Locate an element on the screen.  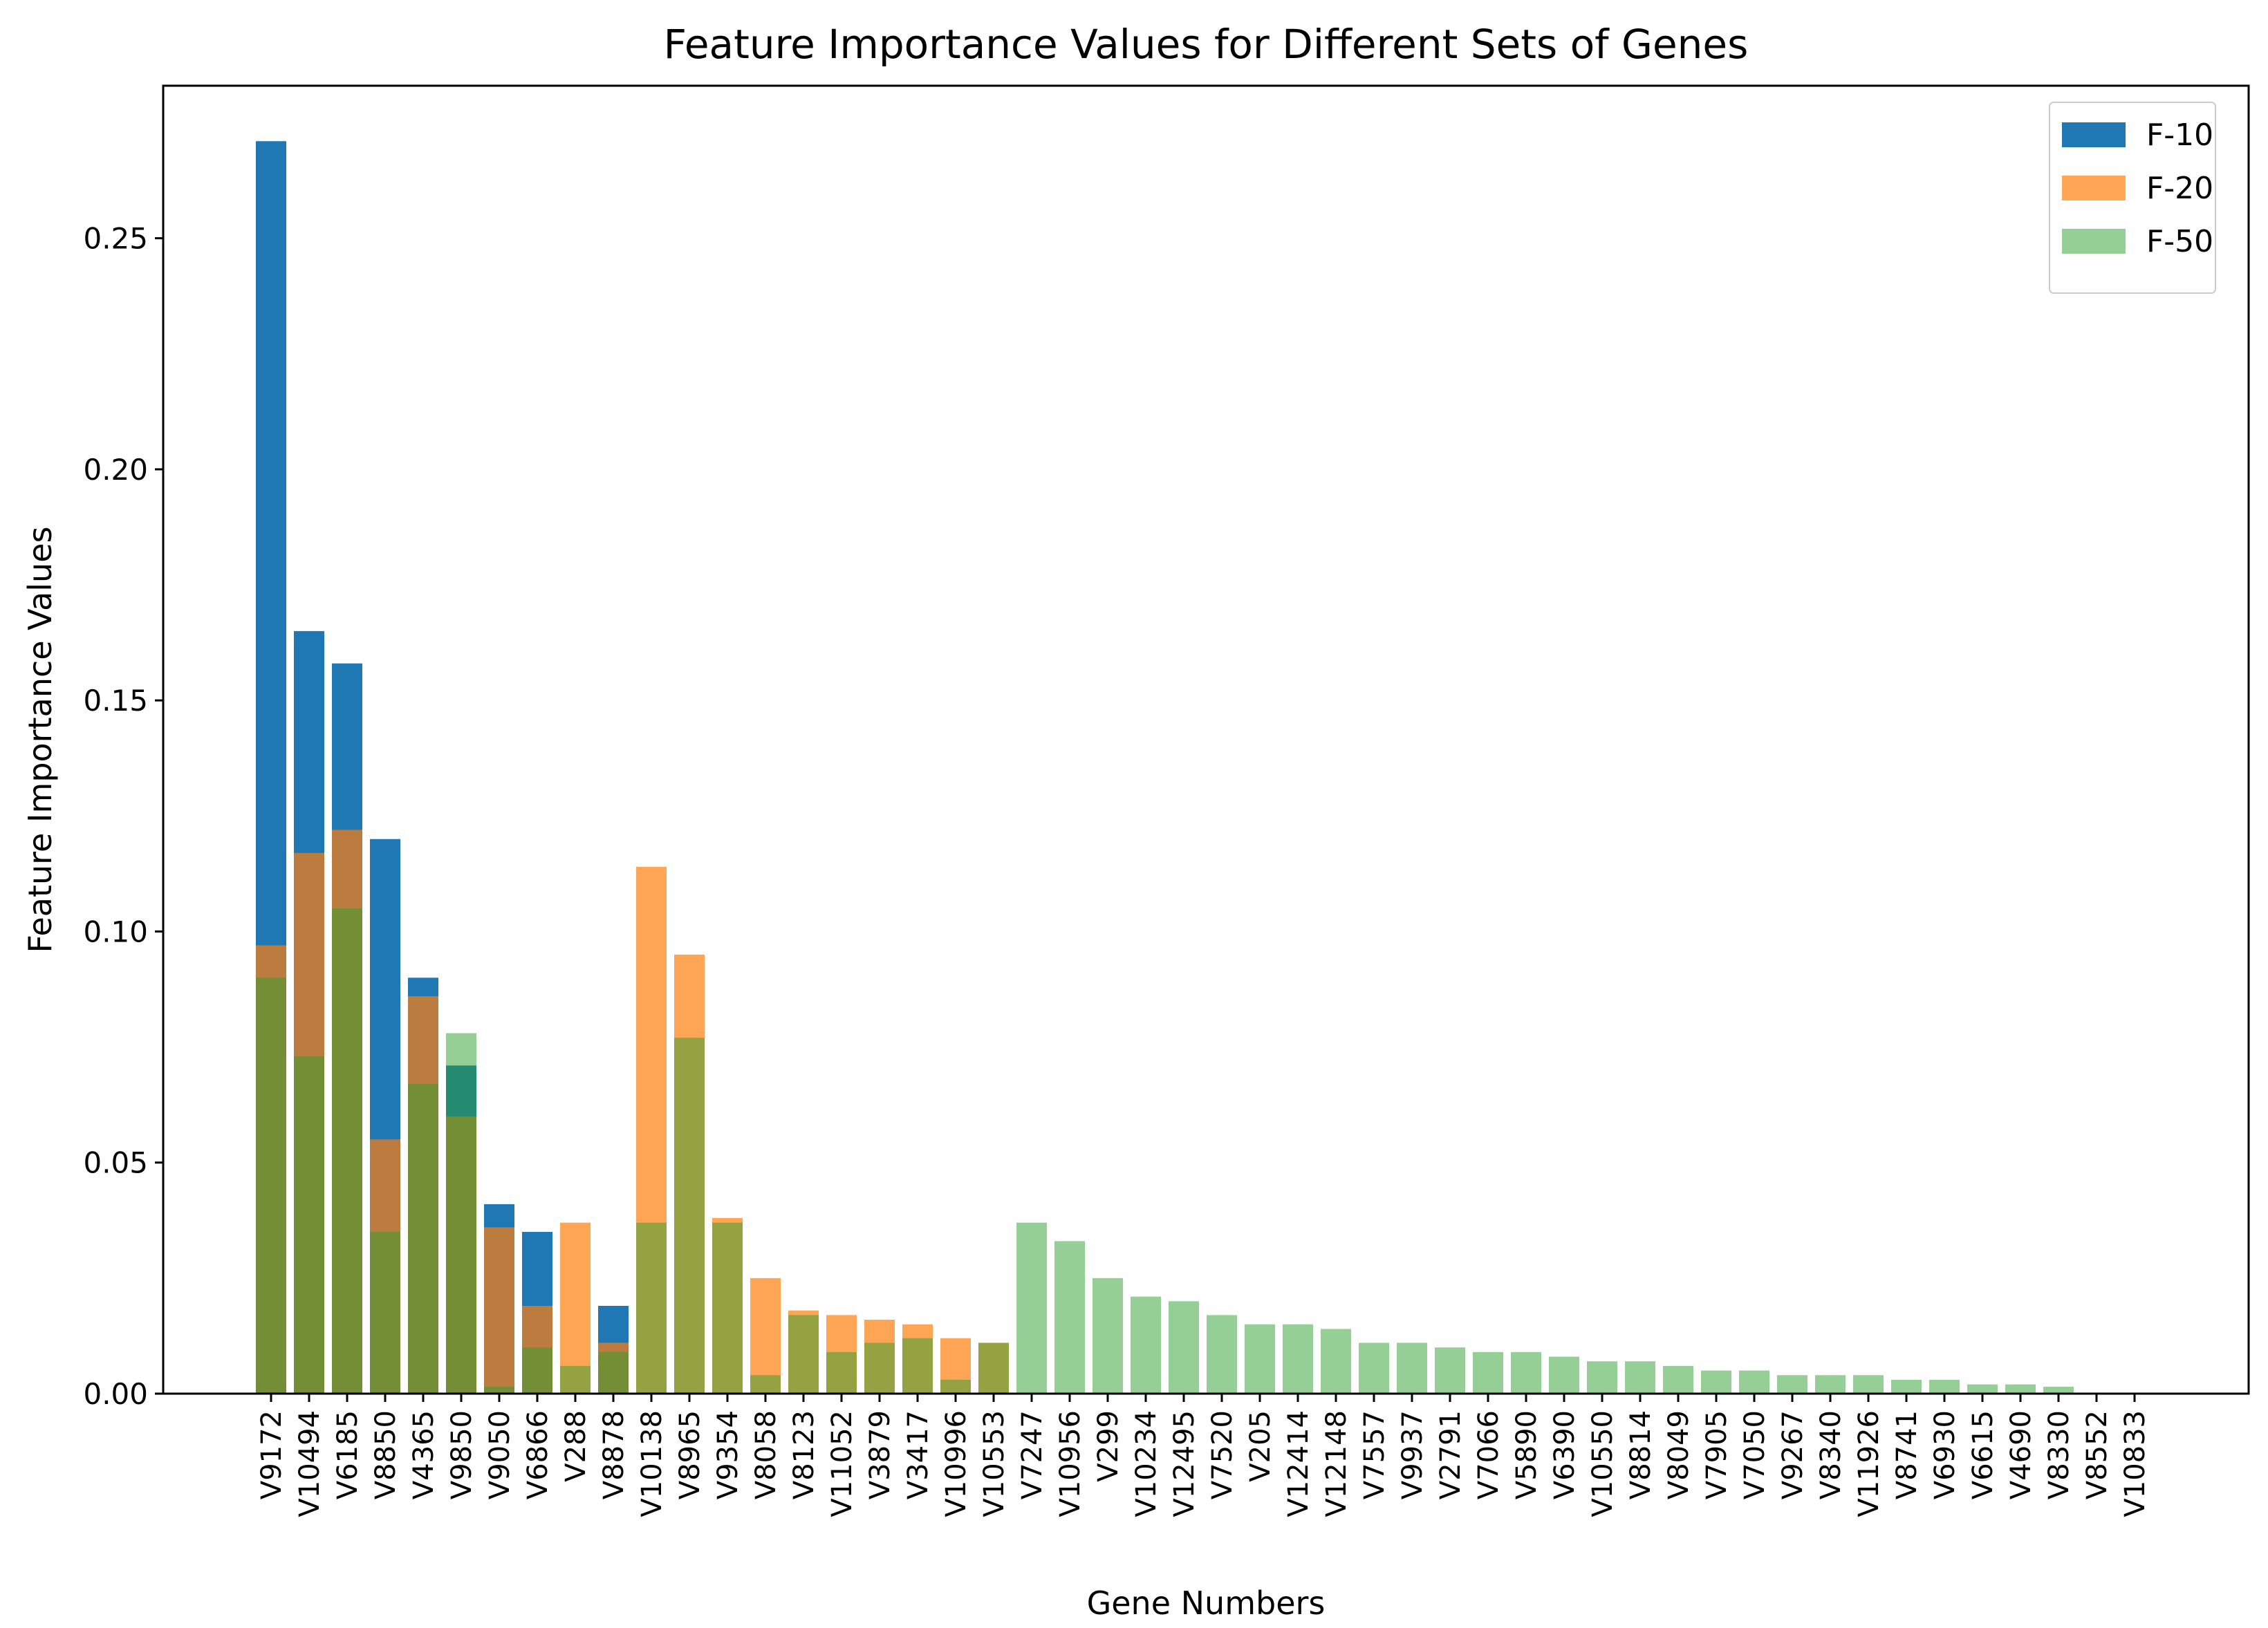
x-tick-label: V10550 is located at coordinates (1603, 1463).